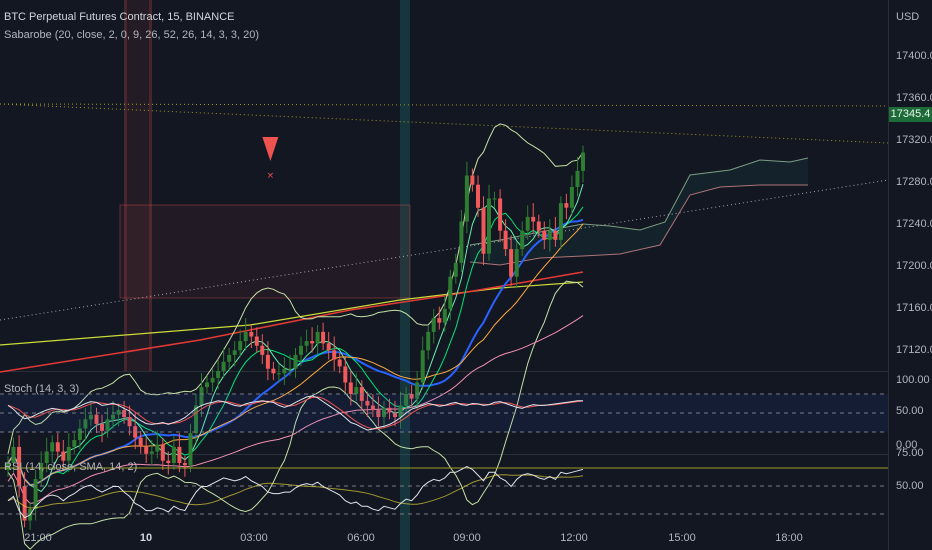 The height and width of the screenshot is (550, 932). I want to click on sell-signal-mark: ×, so click(271, 176).